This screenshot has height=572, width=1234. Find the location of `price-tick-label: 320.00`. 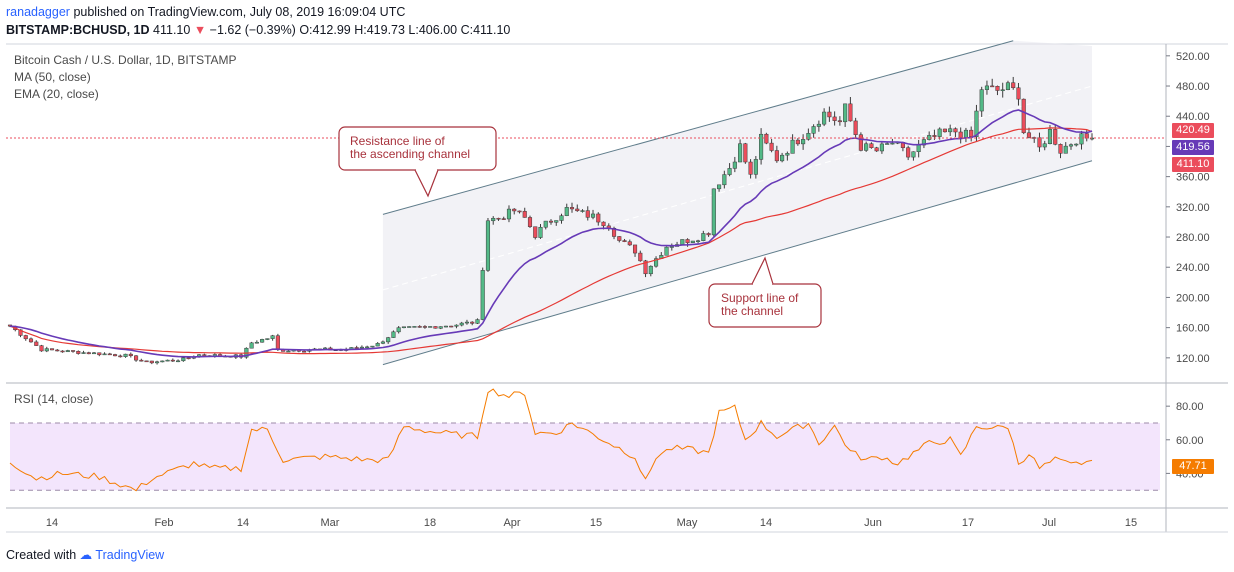

price-tick-label: 320.00 is located at coordinates (1193, 208).